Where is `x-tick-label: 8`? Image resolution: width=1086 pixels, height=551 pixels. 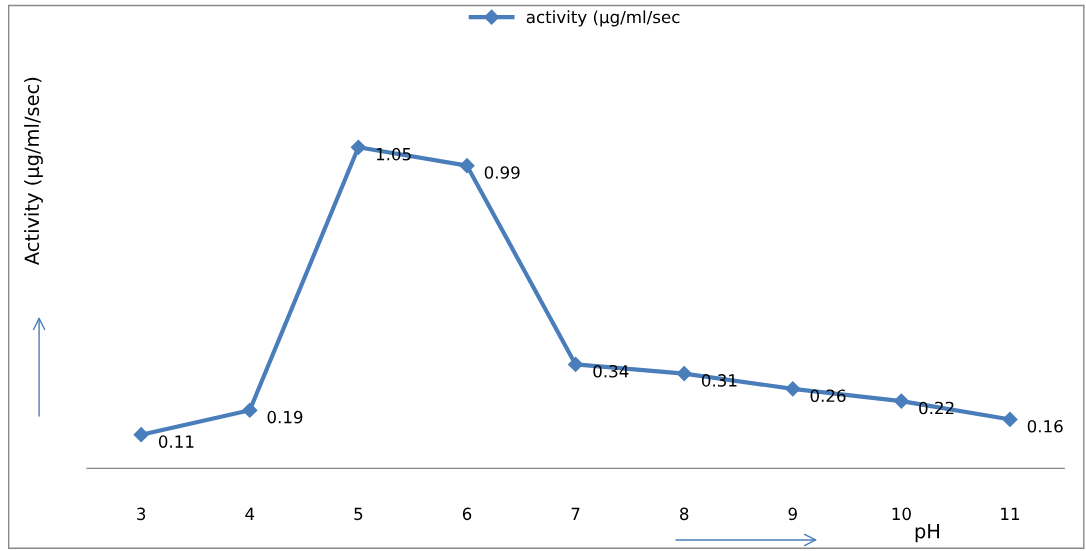
x-tick-label: 8 is located at coordinates (684, 514).